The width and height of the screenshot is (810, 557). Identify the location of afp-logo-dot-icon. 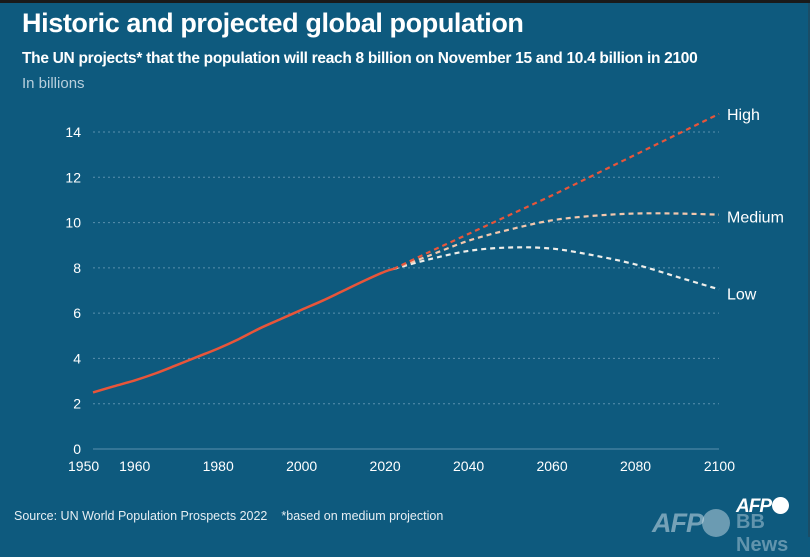
(780, 505).